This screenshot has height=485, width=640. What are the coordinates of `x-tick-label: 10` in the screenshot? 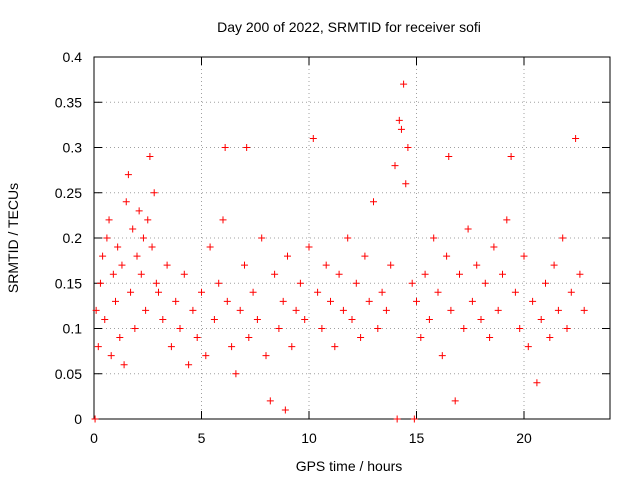 It's located at (309, 438).